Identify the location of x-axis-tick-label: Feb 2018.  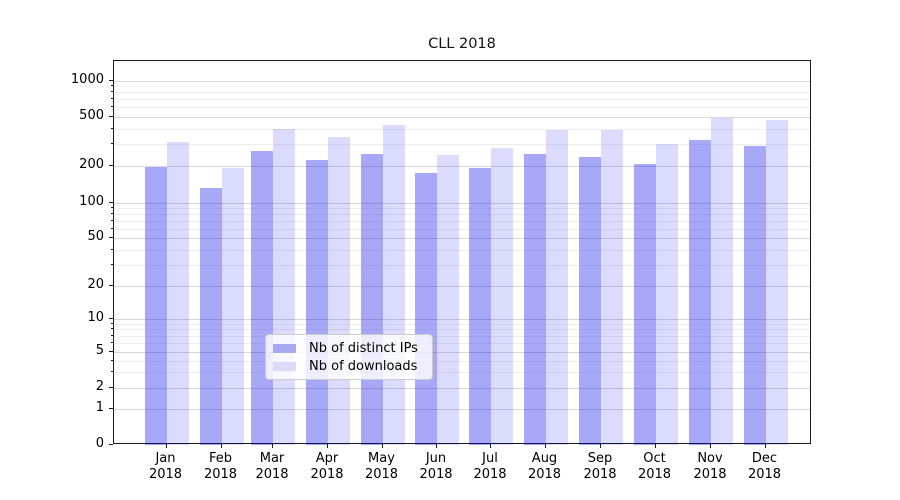
(221, 467).